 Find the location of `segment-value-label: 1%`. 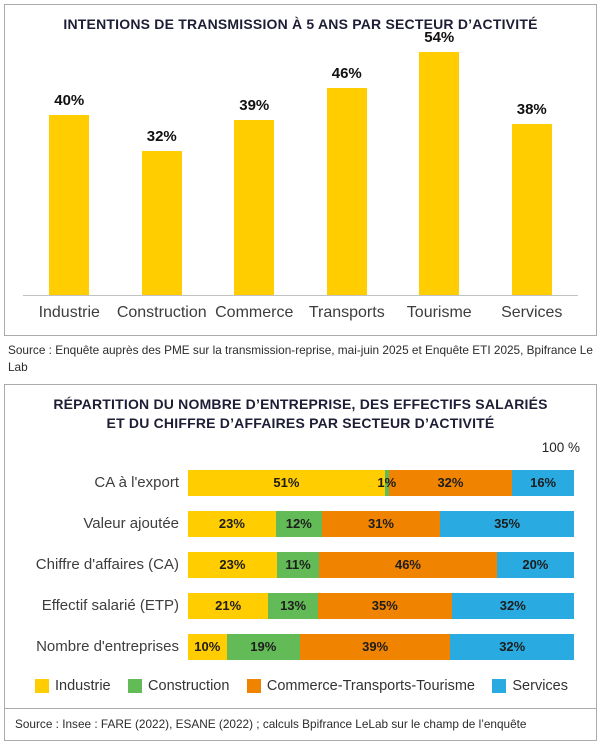

segment-value-label: 1% is located at coordinates (387, 483).